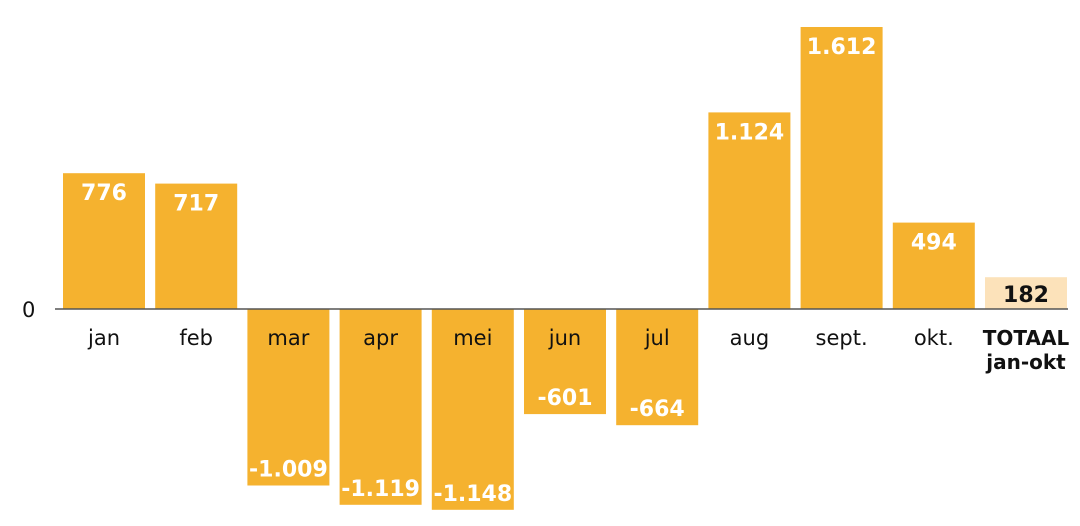 Image resolution: width=1080 pixels, height=526 pixels. Describe the element at coordinates (933, 265) in the screenshot. I see `bar-okt` at that location.